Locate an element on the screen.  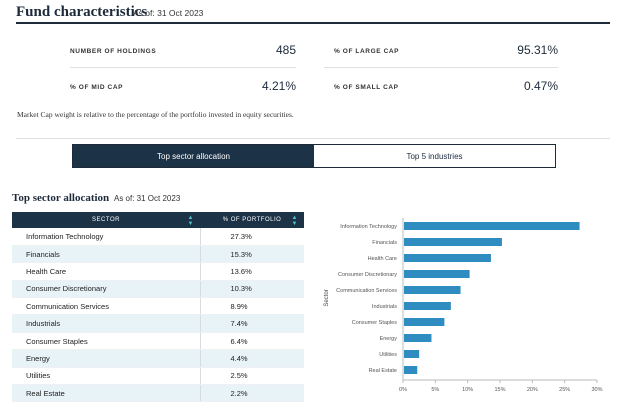
fund-characteristics-title: Fund characteristics is located at coordinates (82, 12).